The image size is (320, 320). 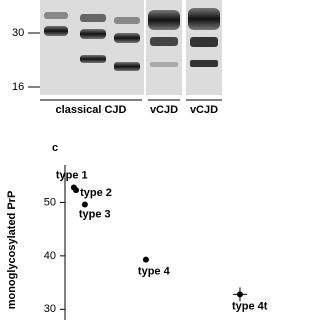 I want to click on y-axis-label: monoglycosylated PrP, so click(x=12, y=250).